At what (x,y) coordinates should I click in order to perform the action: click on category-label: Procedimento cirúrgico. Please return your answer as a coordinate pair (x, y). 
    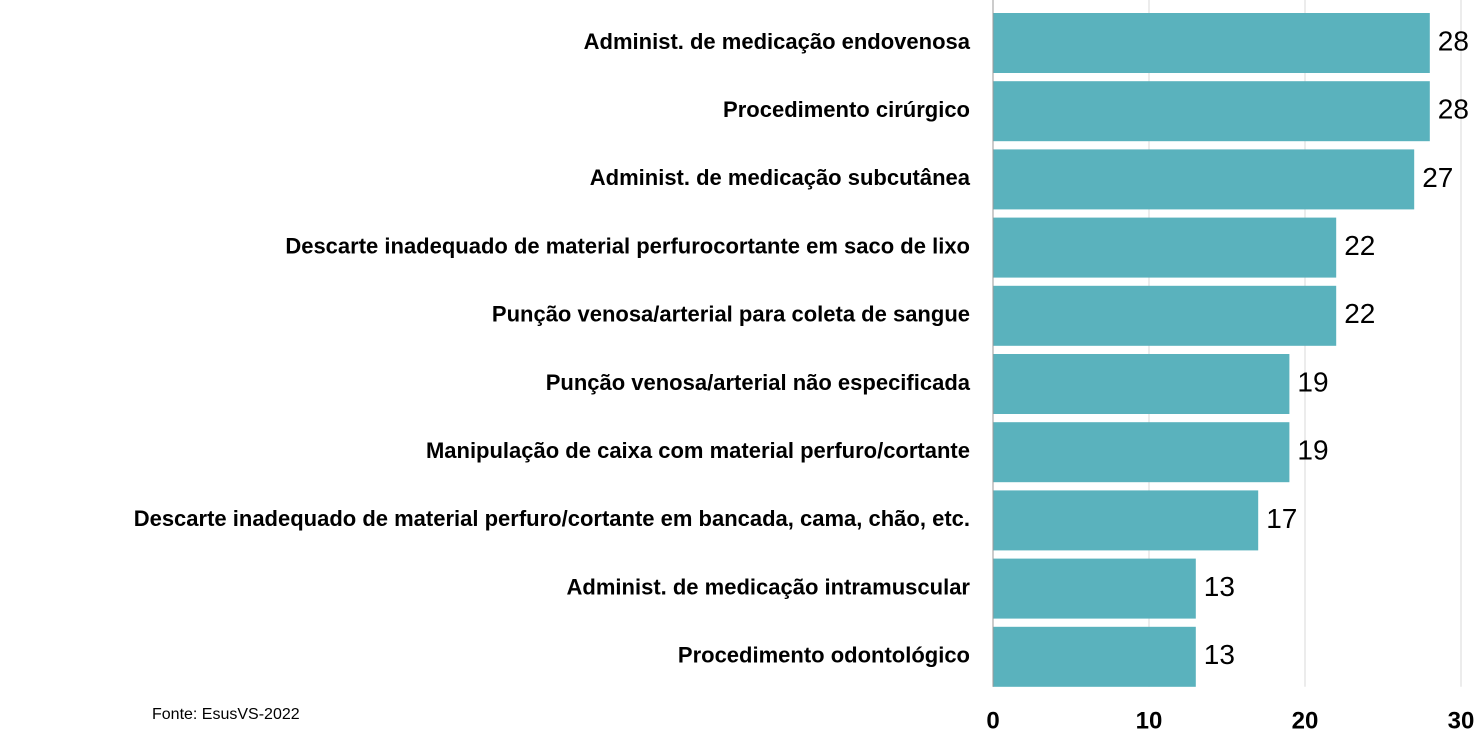
    Looking at the image, I should click on (846, 109).